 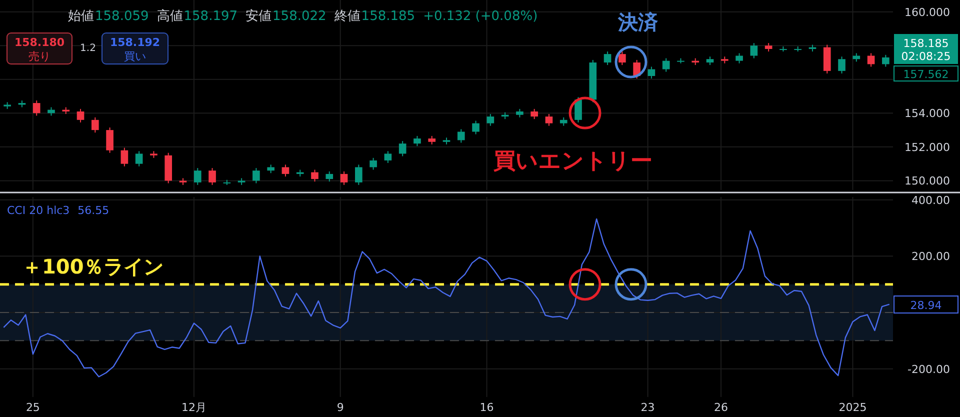 What do you see at coordinates (638, 22) in the screenshot?
I see `annotation: 決済` at bounding box center [638, 22].